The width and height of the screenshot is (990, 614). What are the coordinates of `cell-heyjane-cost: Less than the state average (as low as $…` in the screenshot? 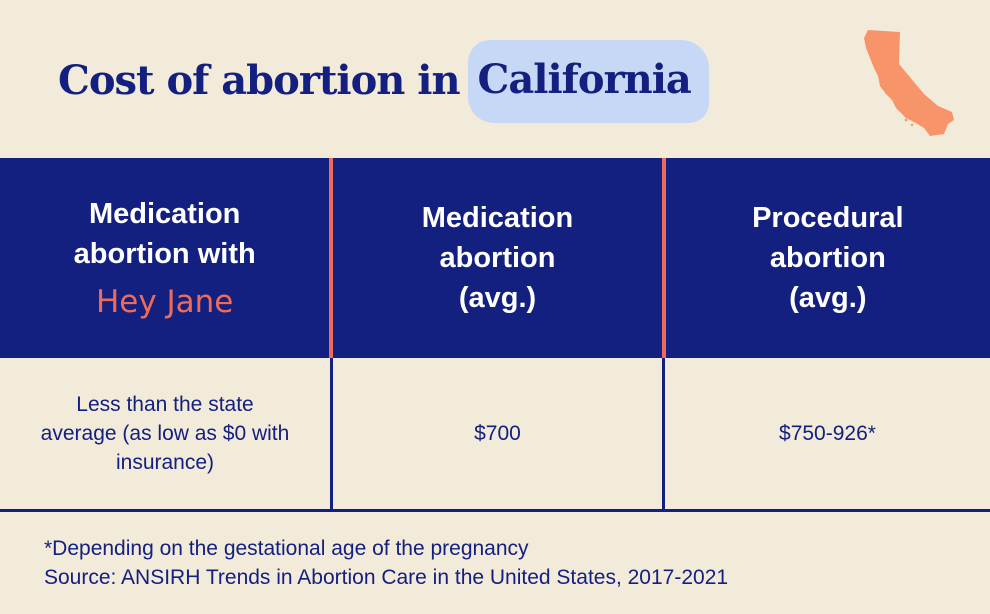 It's located at (165, 433).